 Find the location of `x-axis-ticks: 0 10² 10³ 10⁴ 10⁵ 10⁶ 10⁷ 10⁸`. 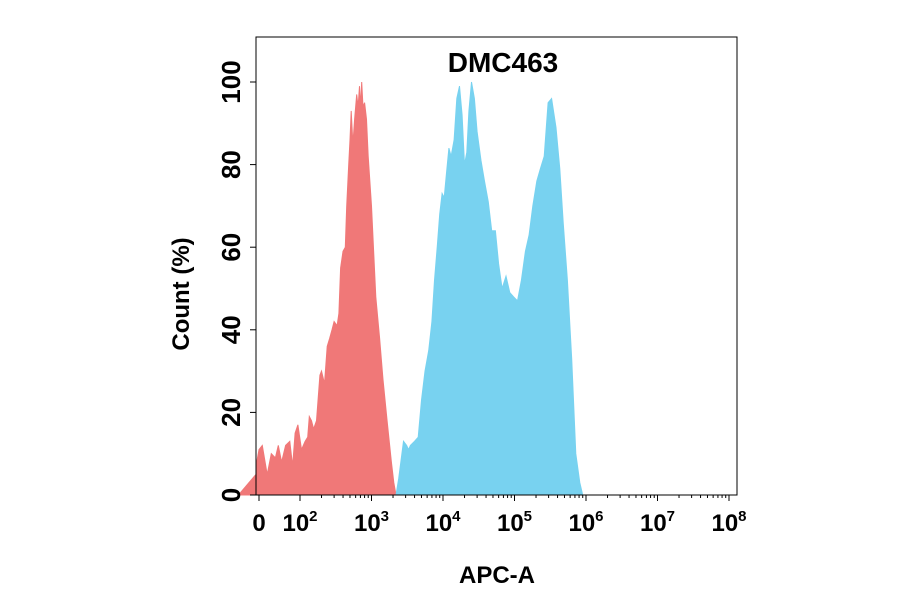

x-axis-ticks: 0 10² 10³ 10⁴ 10⁵ 10⁶ 10⁷ 10⁸ is located at coordinates (499, 516).